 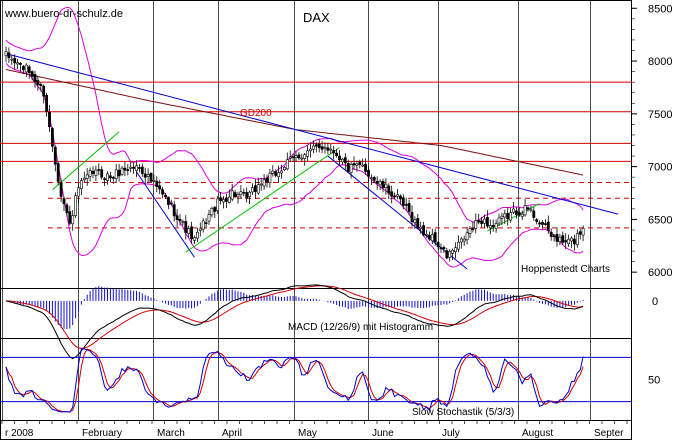 I want to click on x-tick-label: r 2008, so click(x=19, y=433).